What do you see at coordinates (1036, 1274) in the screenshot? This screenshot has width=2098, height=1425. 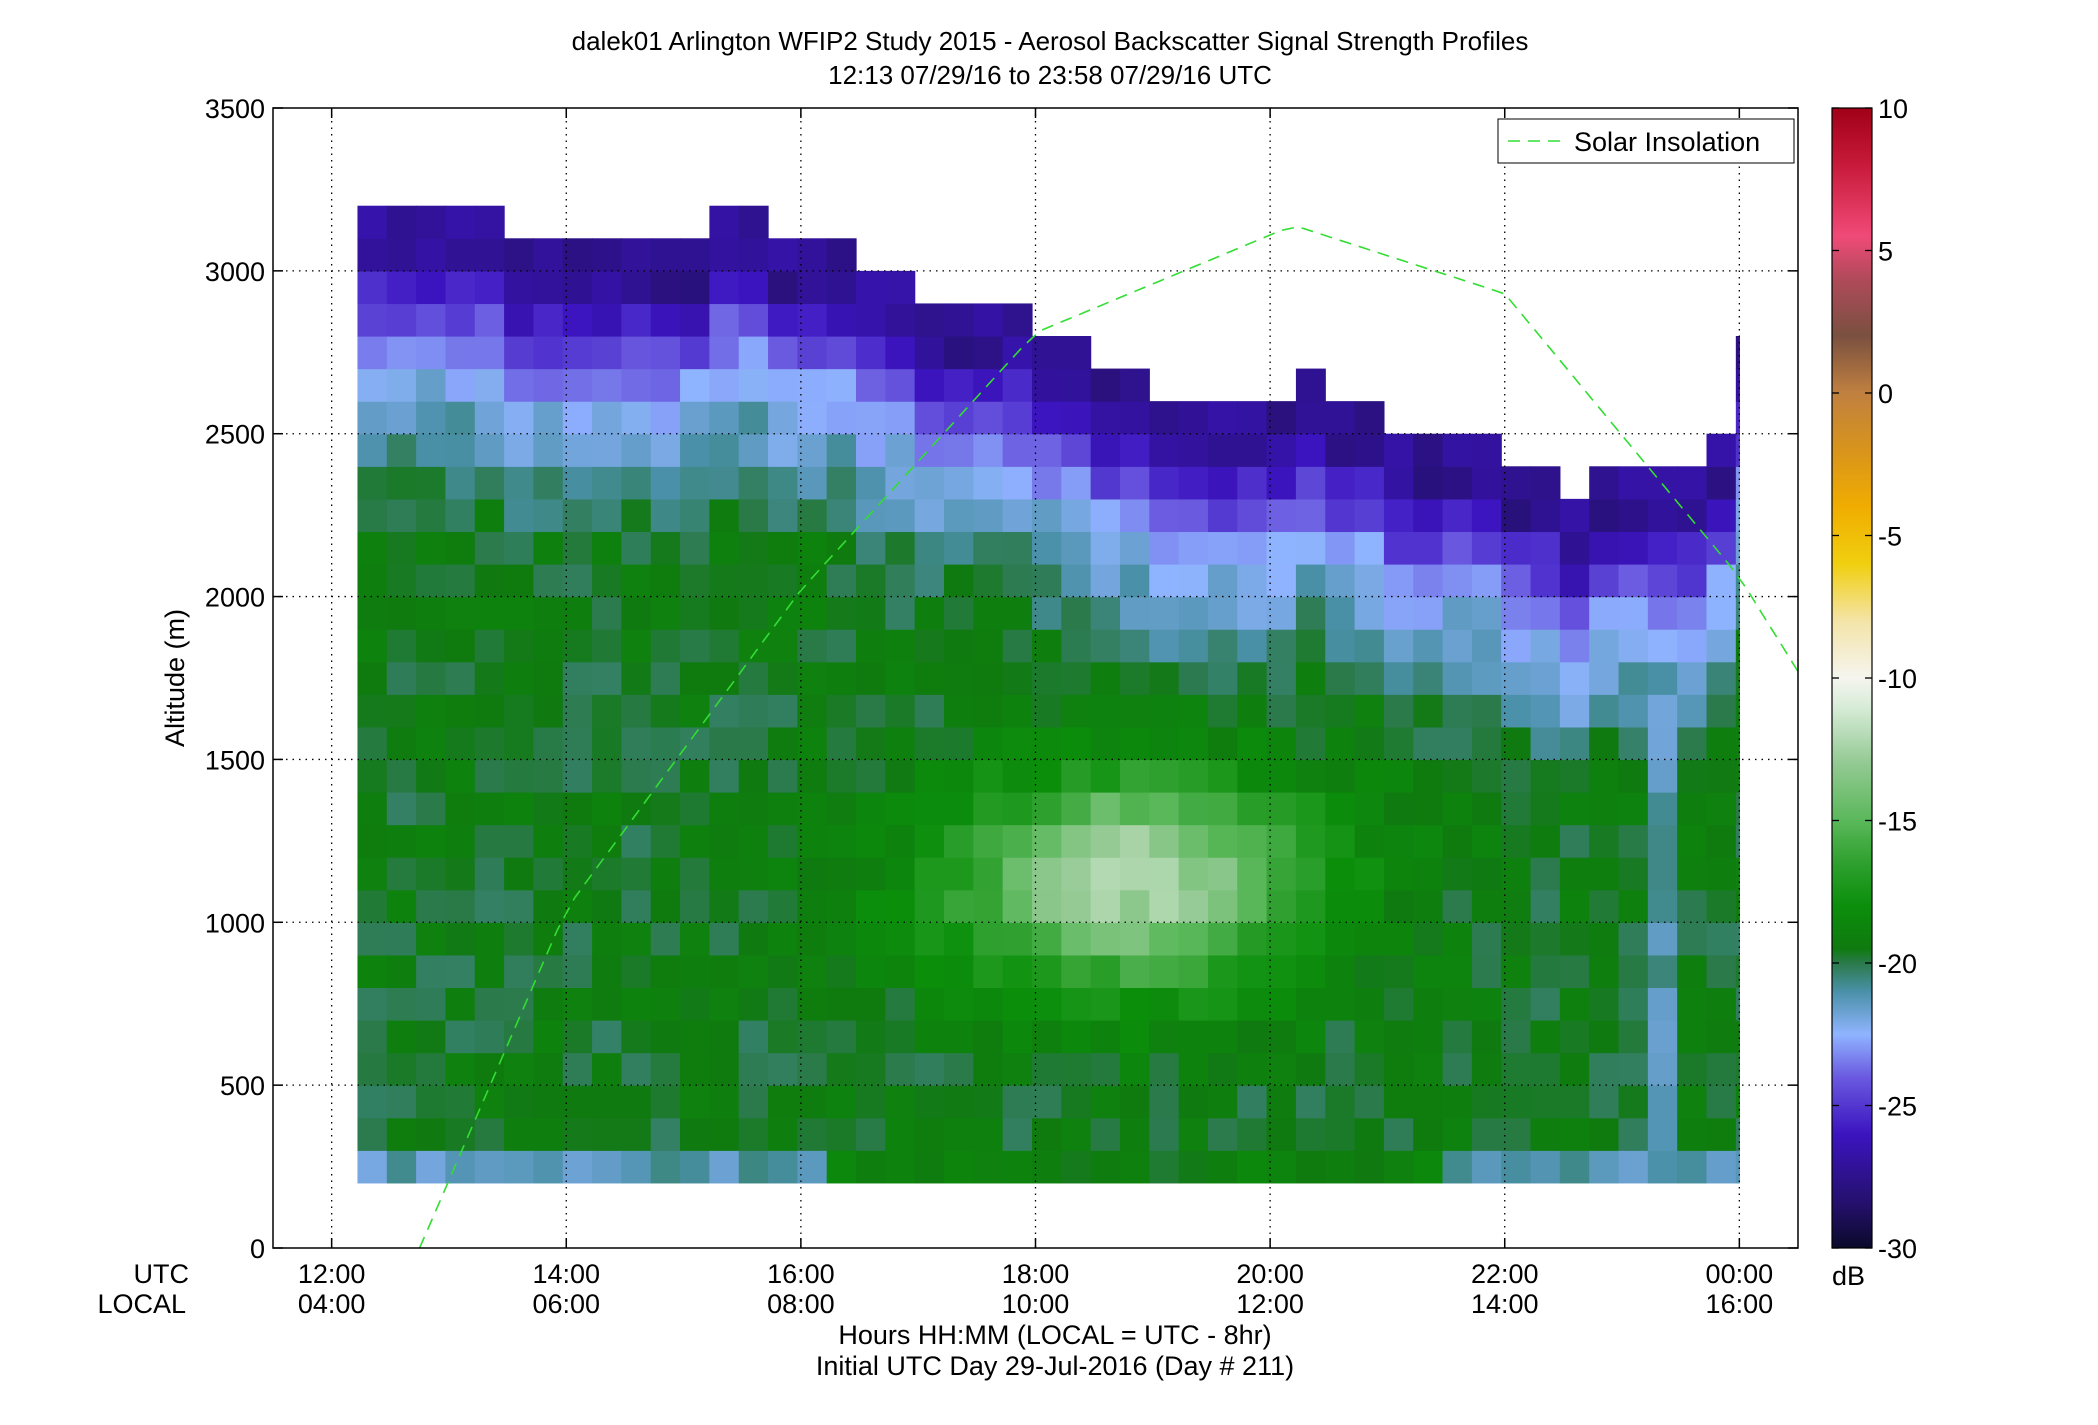 I see `x-tick-label-utc: 18:00` at bounding box center [1036, 1274].